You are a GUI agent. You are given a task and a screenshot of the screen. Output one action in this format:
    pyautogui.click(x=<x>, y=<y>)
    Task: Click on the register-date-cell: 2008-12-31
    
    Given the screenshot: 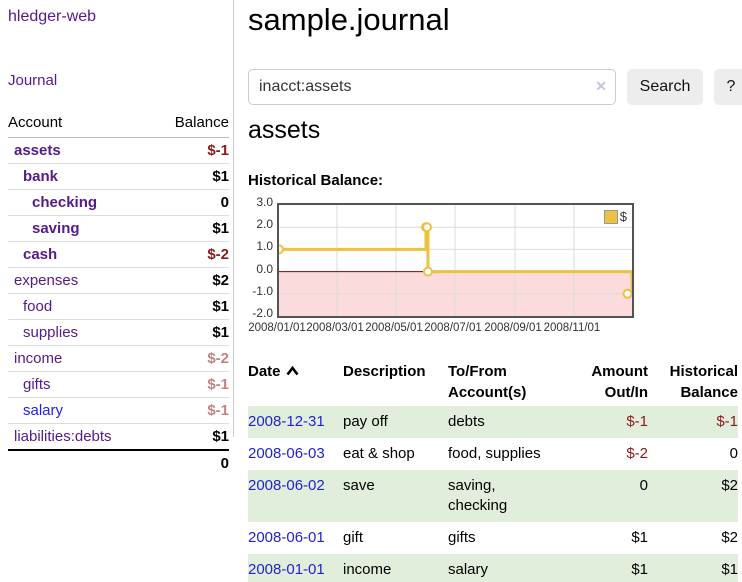 What is the action you would take?
    pyautogui.click(x=295, y=422)
    